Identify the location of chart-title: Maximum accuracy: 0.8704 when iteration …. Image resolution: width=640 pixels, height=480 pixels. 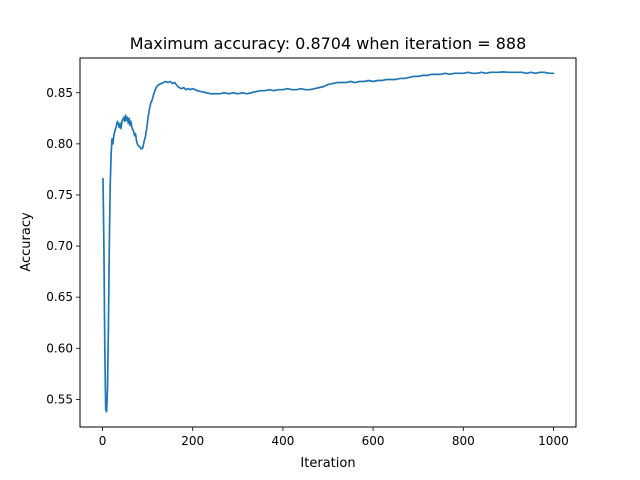
(328, 43).